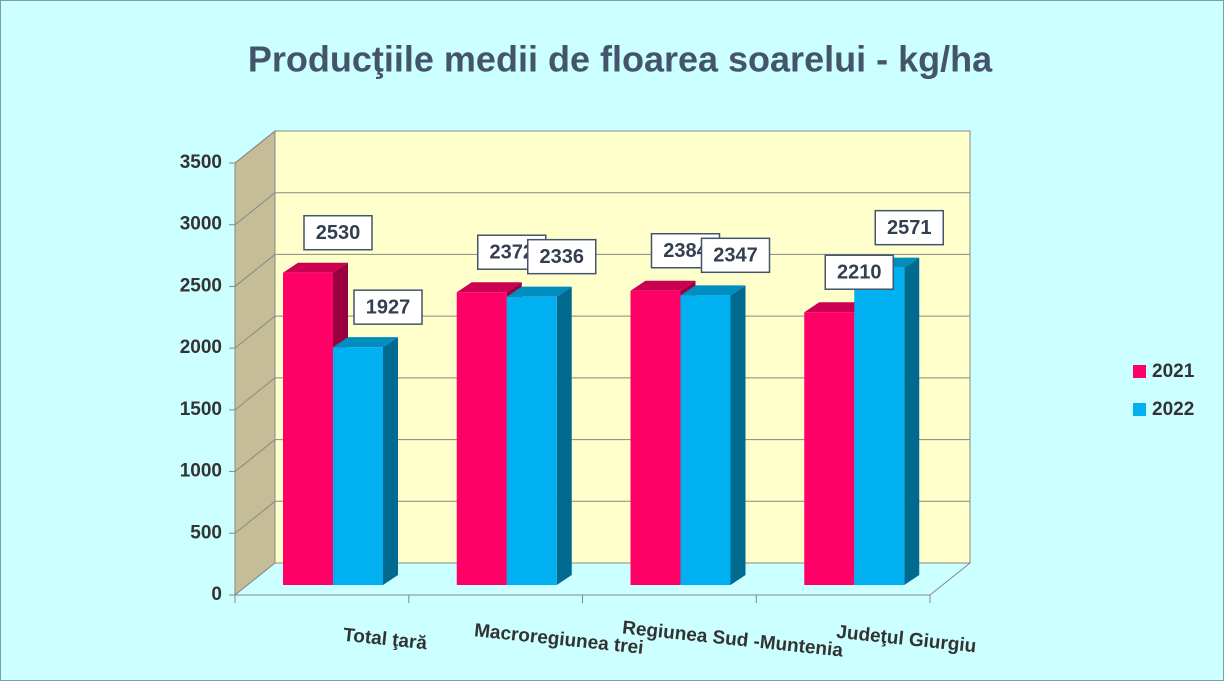 Image resolution: width=1224 pixels, height=681 pixels. I want to click on y-tick-label: 0, so click(216, 594).